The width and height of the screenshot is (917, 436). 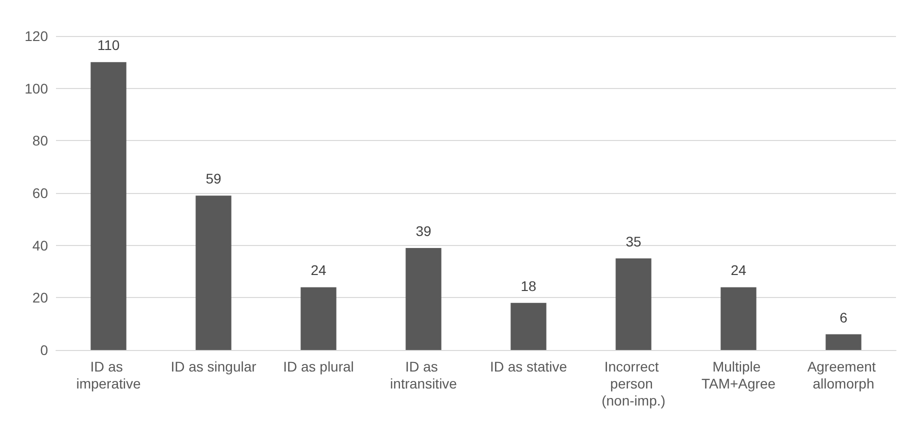 I want to click on data-label: 110, so click(x=108, y=45).